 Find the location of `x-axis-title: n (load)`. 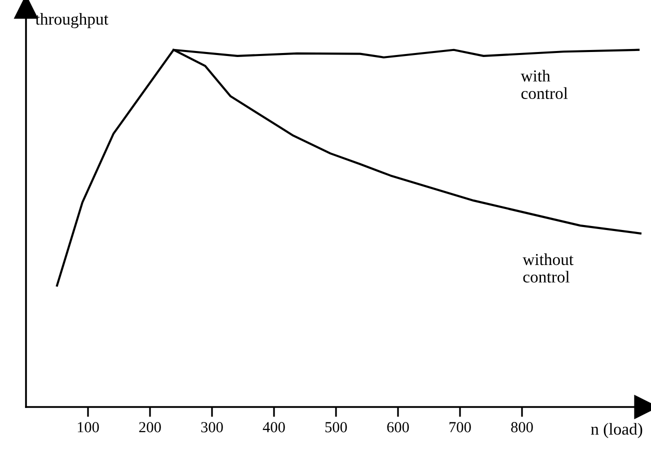

x-axis-title: n (load) is located at coordinates (616, 430).